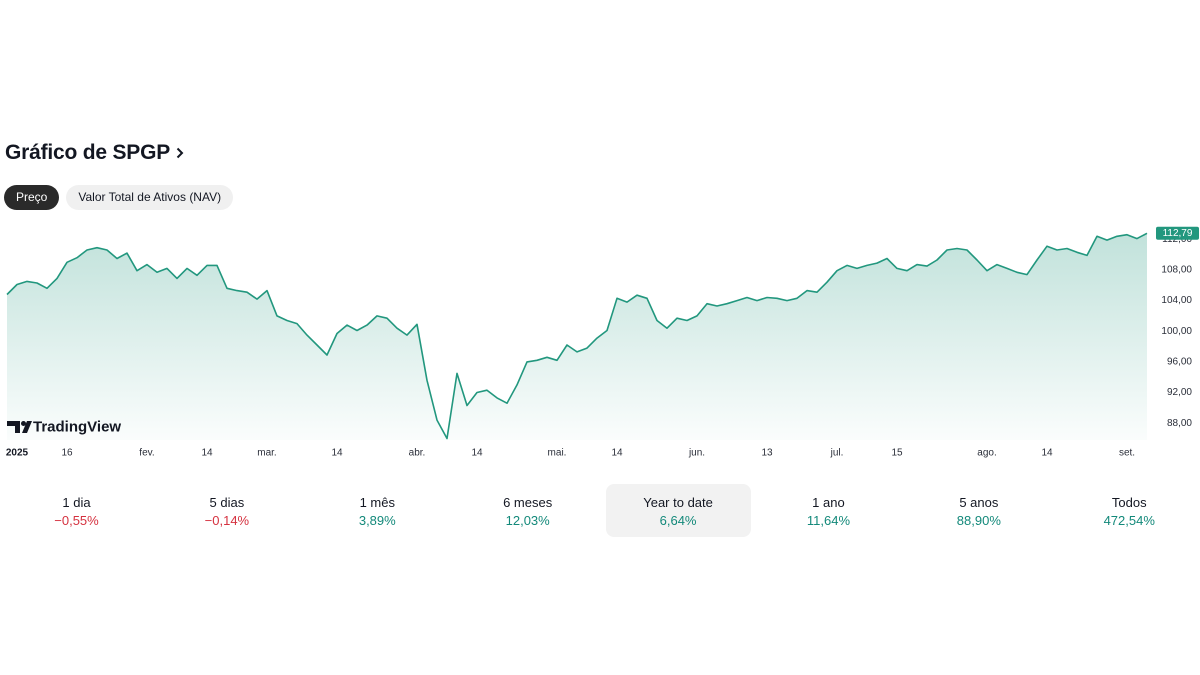  I want to click on x-tick-label: 13, so click(767, 453).